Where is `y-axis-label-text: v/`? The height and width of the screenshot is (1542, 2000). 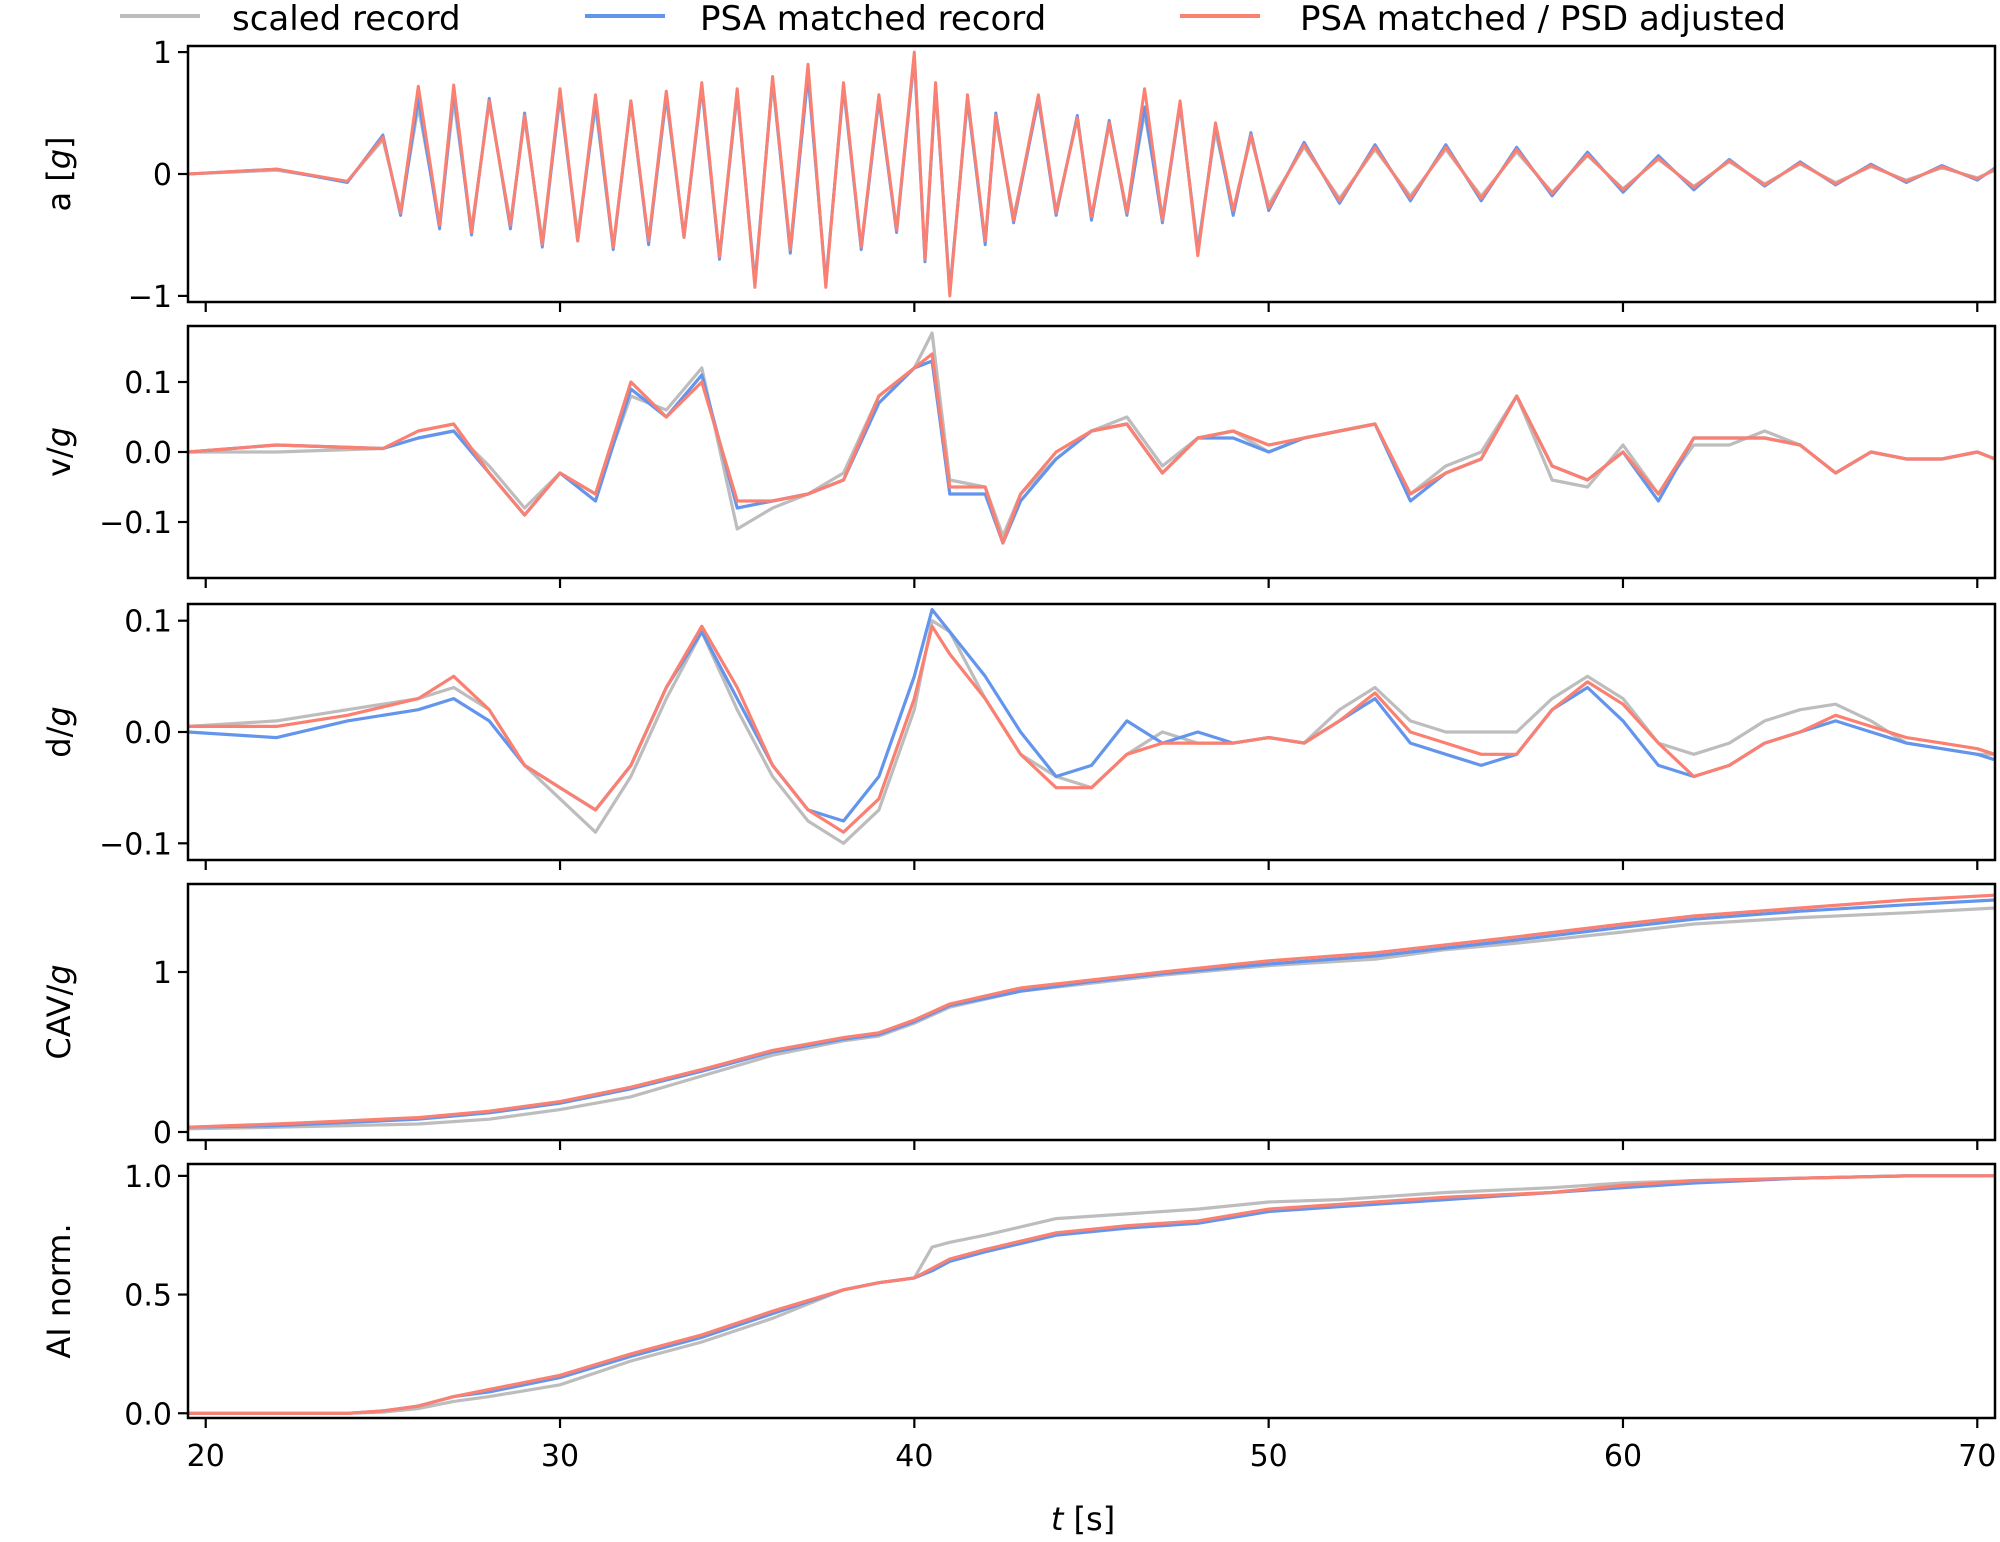
y-axis-label-text: v/ is located at coordinates (59, 462).